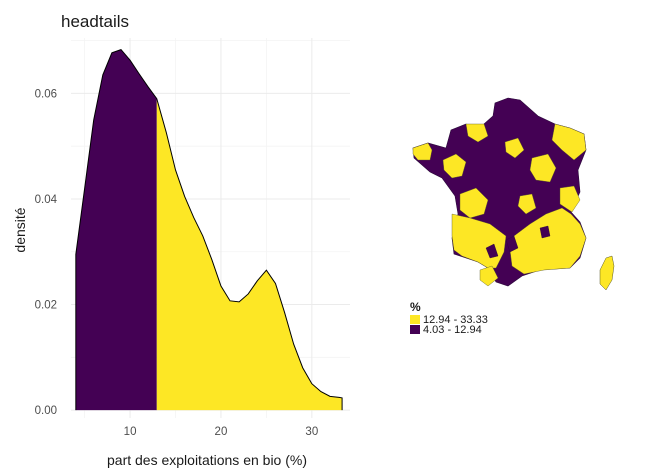  I want to click on legend-swatch-high, so click(415, 319).